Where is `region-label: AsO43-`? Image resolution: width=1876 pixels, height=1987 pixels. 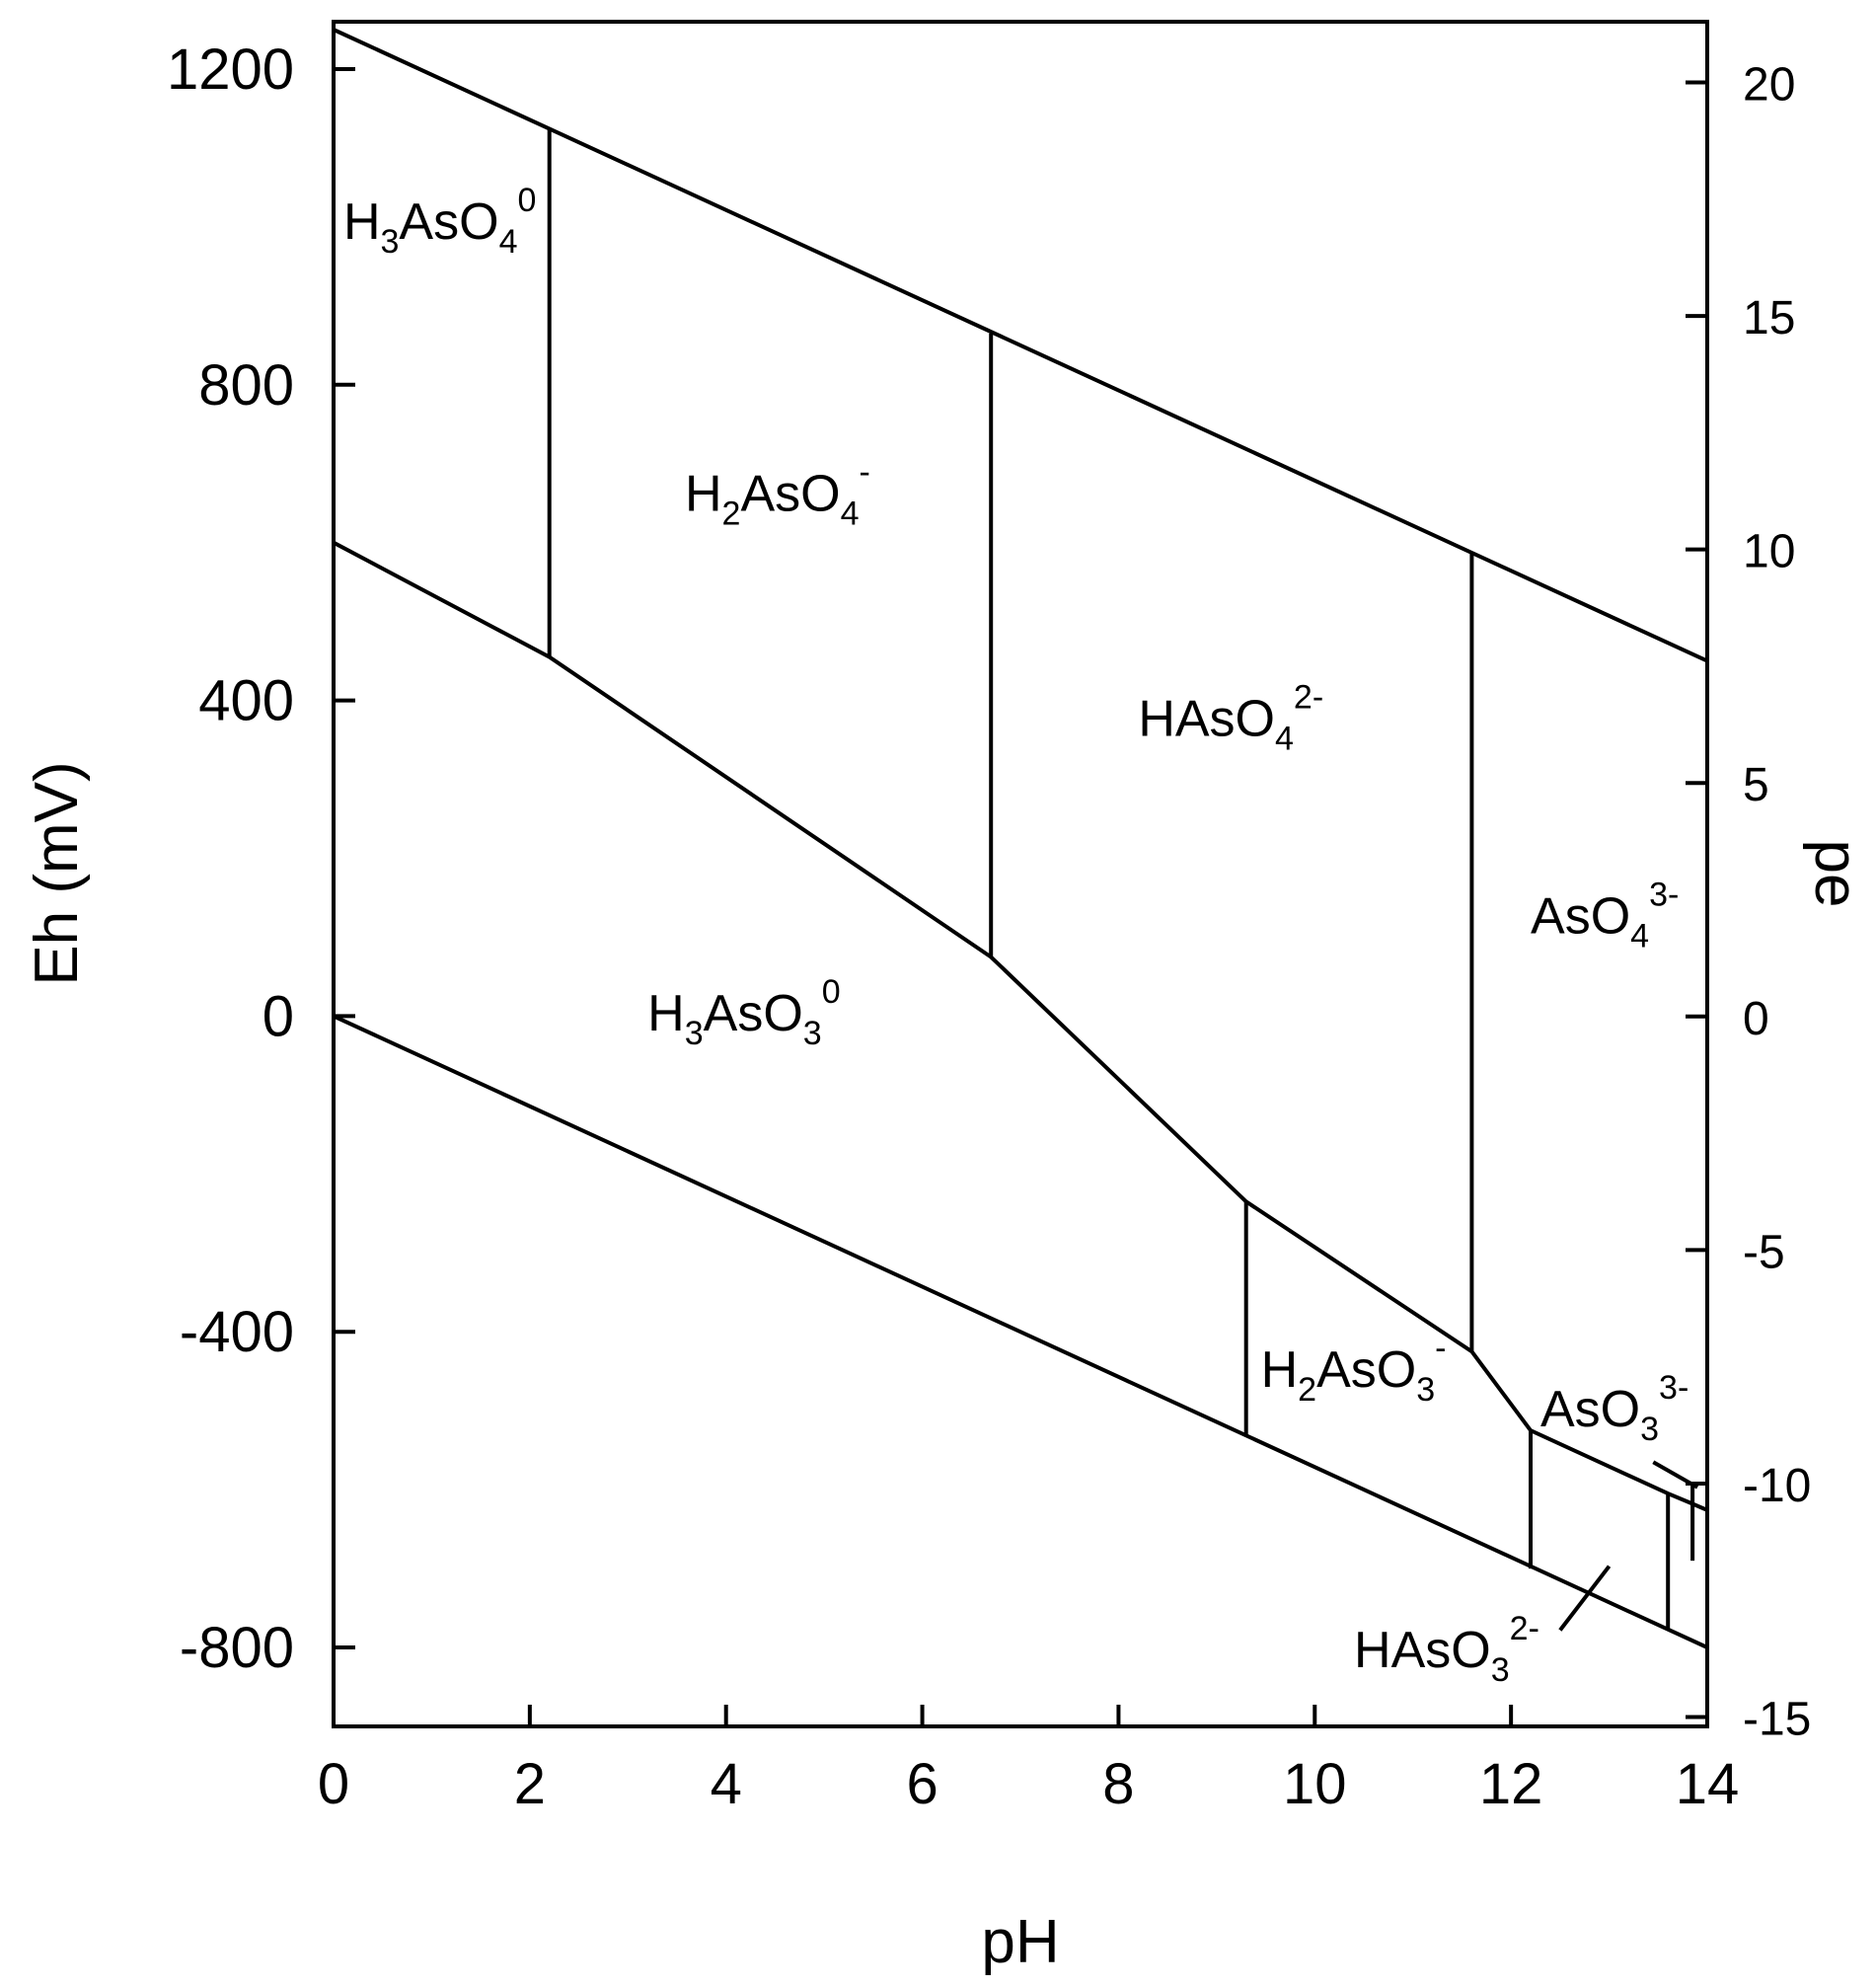 region-label: AsO43- is located at coordinates (1605, 916).